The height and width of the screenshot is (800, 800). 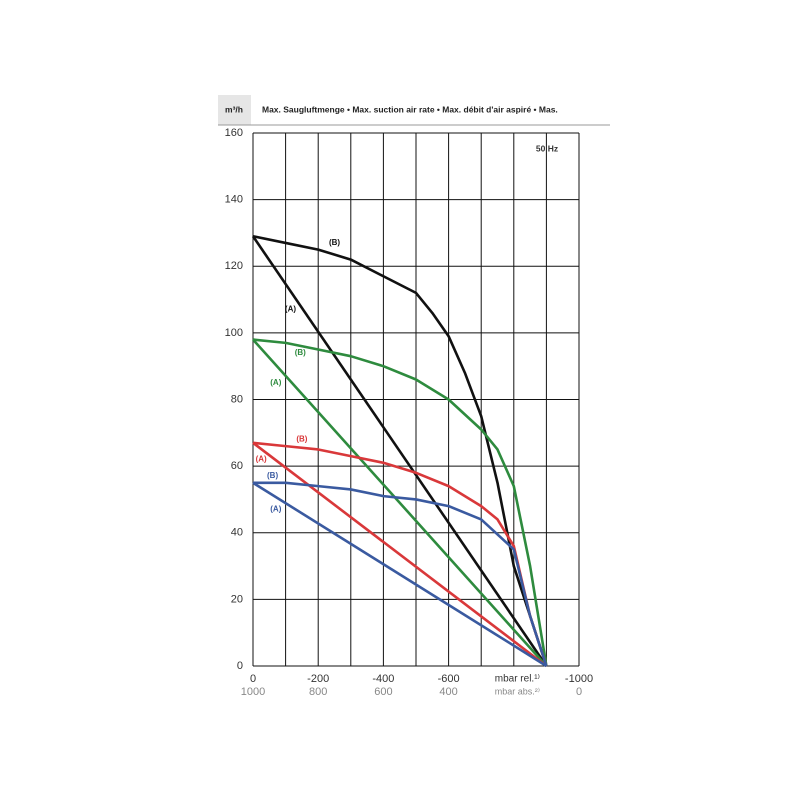 What do you see at coordinates (237, 533) in the screenshot?
I see `y-tick-label: 40` at bounding box center [237, 533].